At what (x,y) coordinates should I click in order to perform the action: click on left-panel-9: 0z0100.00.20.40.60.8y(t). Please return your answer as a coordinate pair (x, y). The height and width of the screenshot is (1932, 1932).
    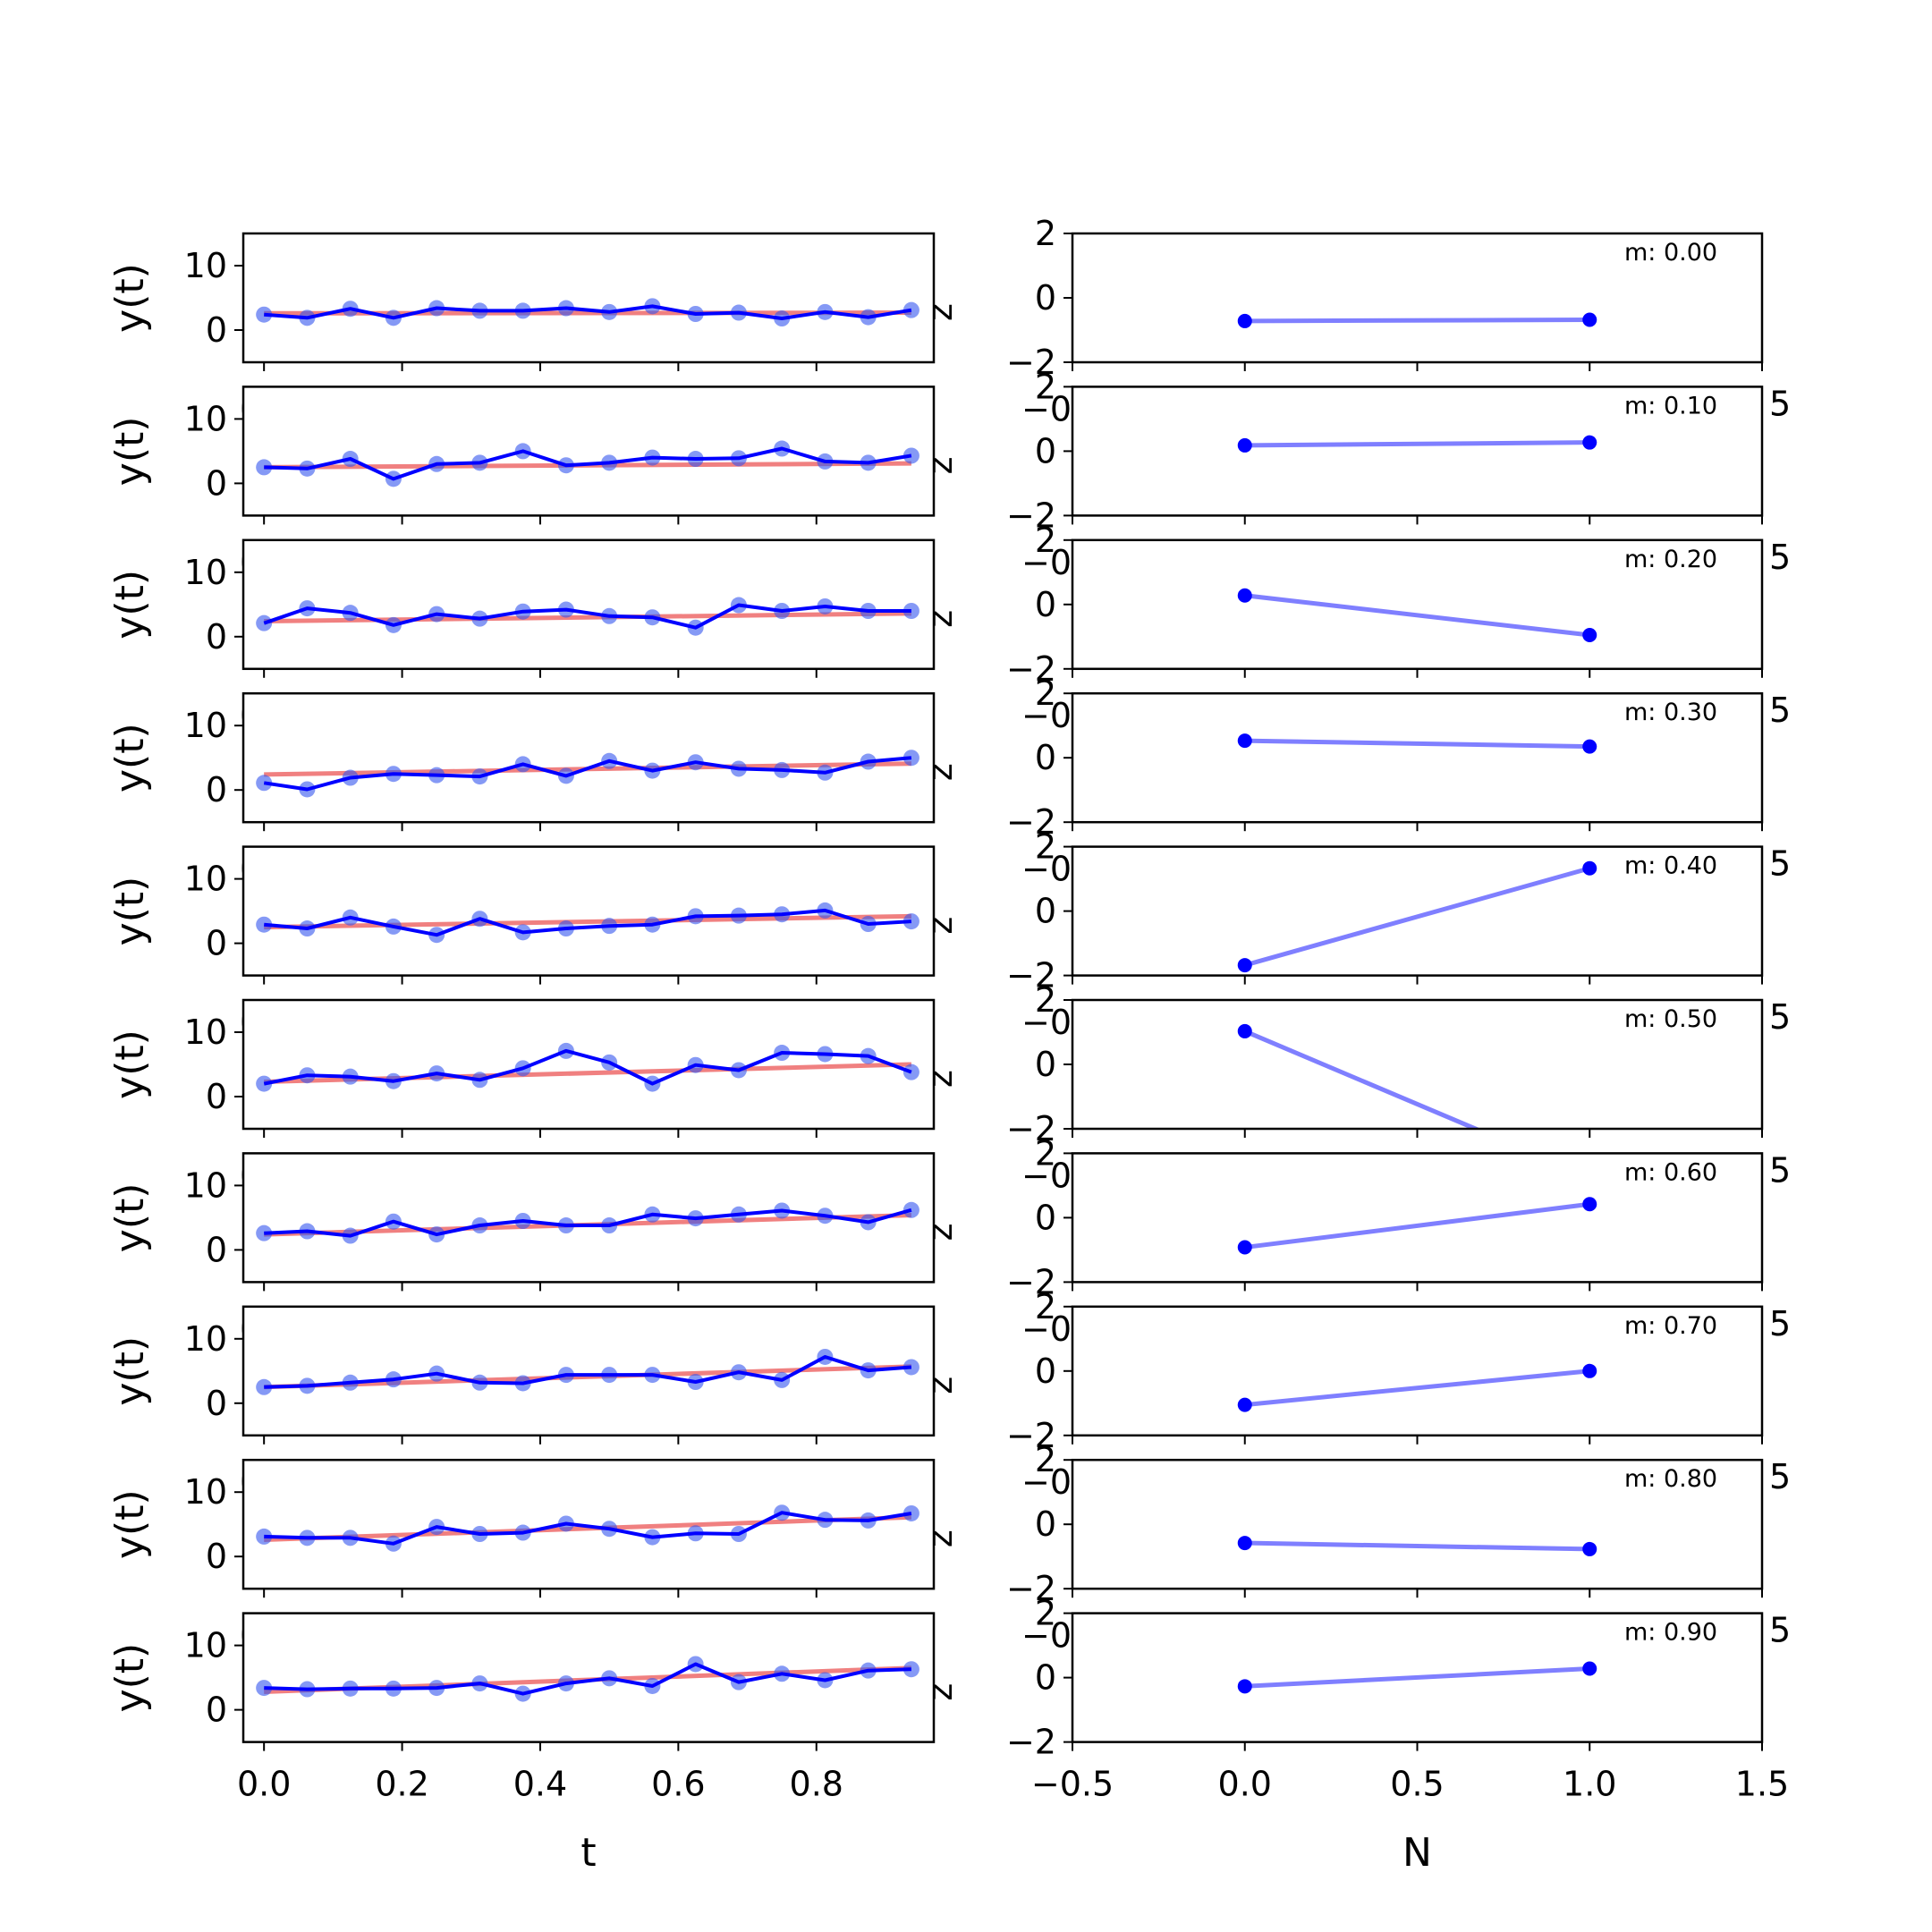
    Looking at the image, I should click on (533, 1708).